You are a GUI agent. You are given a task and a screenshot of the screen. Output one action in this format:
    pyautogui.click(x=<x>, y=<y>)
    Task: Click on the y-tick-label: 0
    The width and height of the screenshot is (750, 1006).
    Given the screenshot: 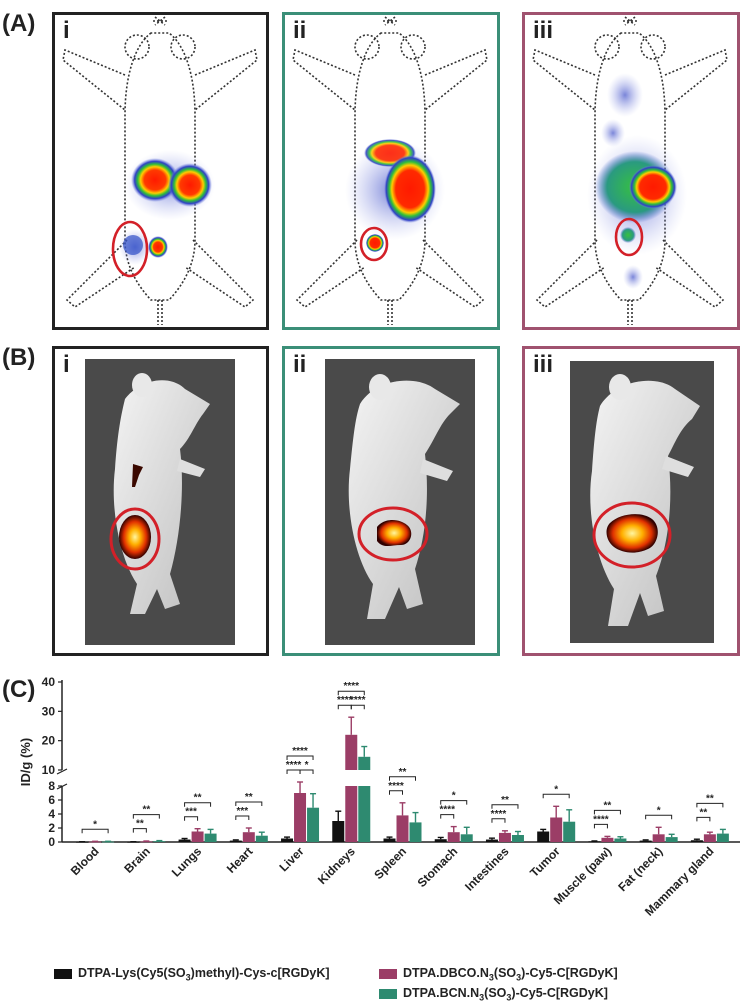 What is the action you would take?
    pyautogui.click(x=51, y=842)
    